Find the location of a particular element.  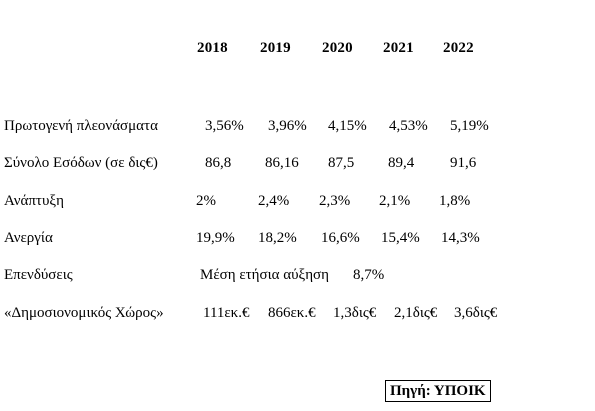

table-cell: 4,53% is located at coordinates (408, 126).